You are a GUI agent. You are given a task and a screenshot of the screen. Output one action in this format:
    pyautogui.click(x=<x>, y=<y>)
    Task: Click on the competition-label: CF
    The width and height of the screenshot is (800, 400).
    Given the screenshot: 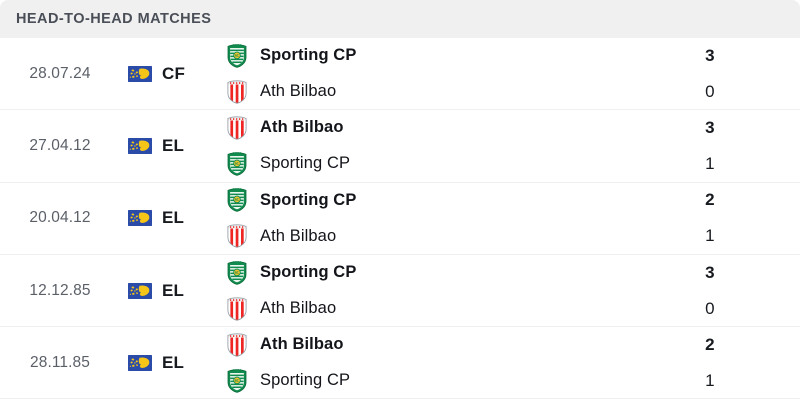 What is the action you would take?
    pyautogui.click(x=174, y=73)
    